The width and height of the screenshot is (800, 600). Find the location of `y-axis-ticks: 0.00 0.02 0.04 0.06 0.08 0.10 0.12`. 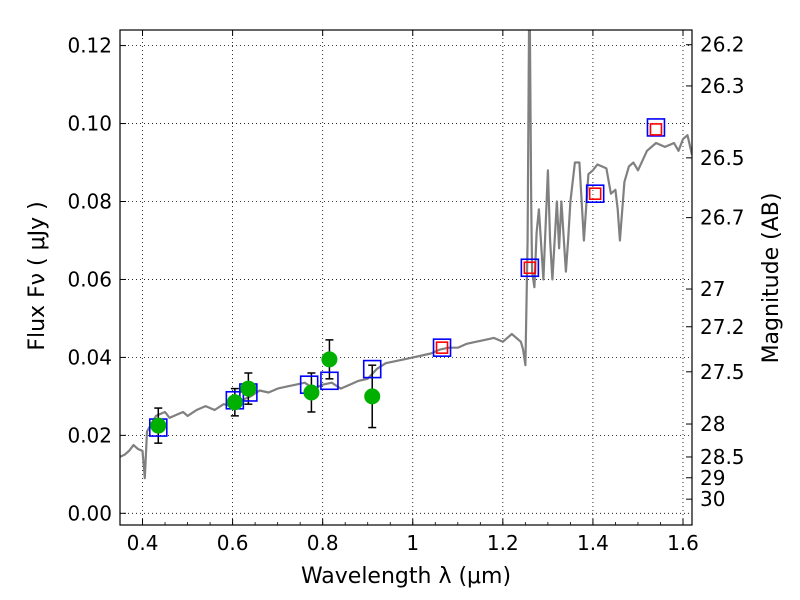

y-axis-ticks: 0.00 0.02 0.04 0.06 0.08 0.10 0.12 is located at coordinates (96, 279).